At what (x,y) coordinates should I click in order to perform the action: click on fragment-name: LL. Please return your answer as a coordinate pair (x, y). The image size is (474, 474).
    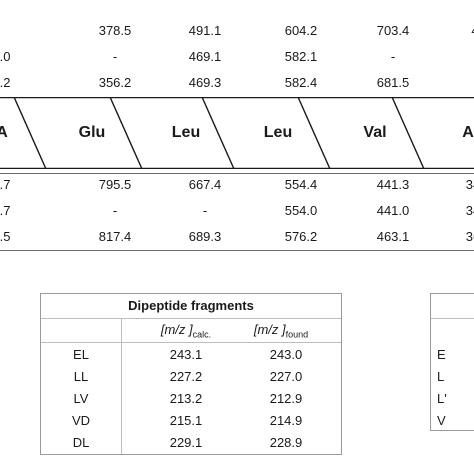
    Looking at the image, I should click on (81, 376).